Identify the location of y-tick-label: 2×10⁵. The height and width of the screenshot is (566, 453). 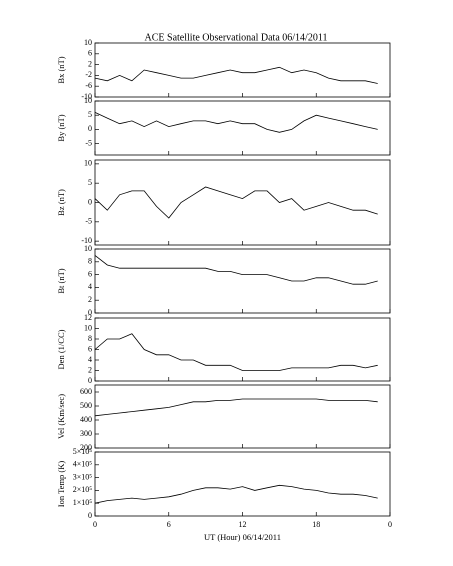
(83, 489).